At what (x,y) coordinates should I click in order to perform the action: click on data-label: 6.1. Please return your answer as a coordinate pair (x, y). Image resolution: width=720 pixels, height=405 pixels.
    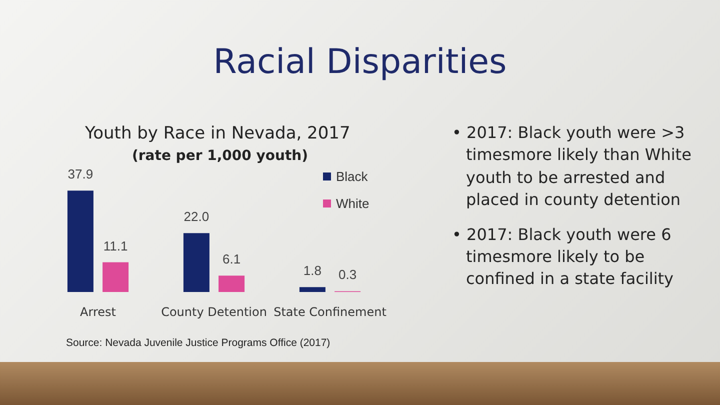
    Looking at the image, I should click on (231, 259).